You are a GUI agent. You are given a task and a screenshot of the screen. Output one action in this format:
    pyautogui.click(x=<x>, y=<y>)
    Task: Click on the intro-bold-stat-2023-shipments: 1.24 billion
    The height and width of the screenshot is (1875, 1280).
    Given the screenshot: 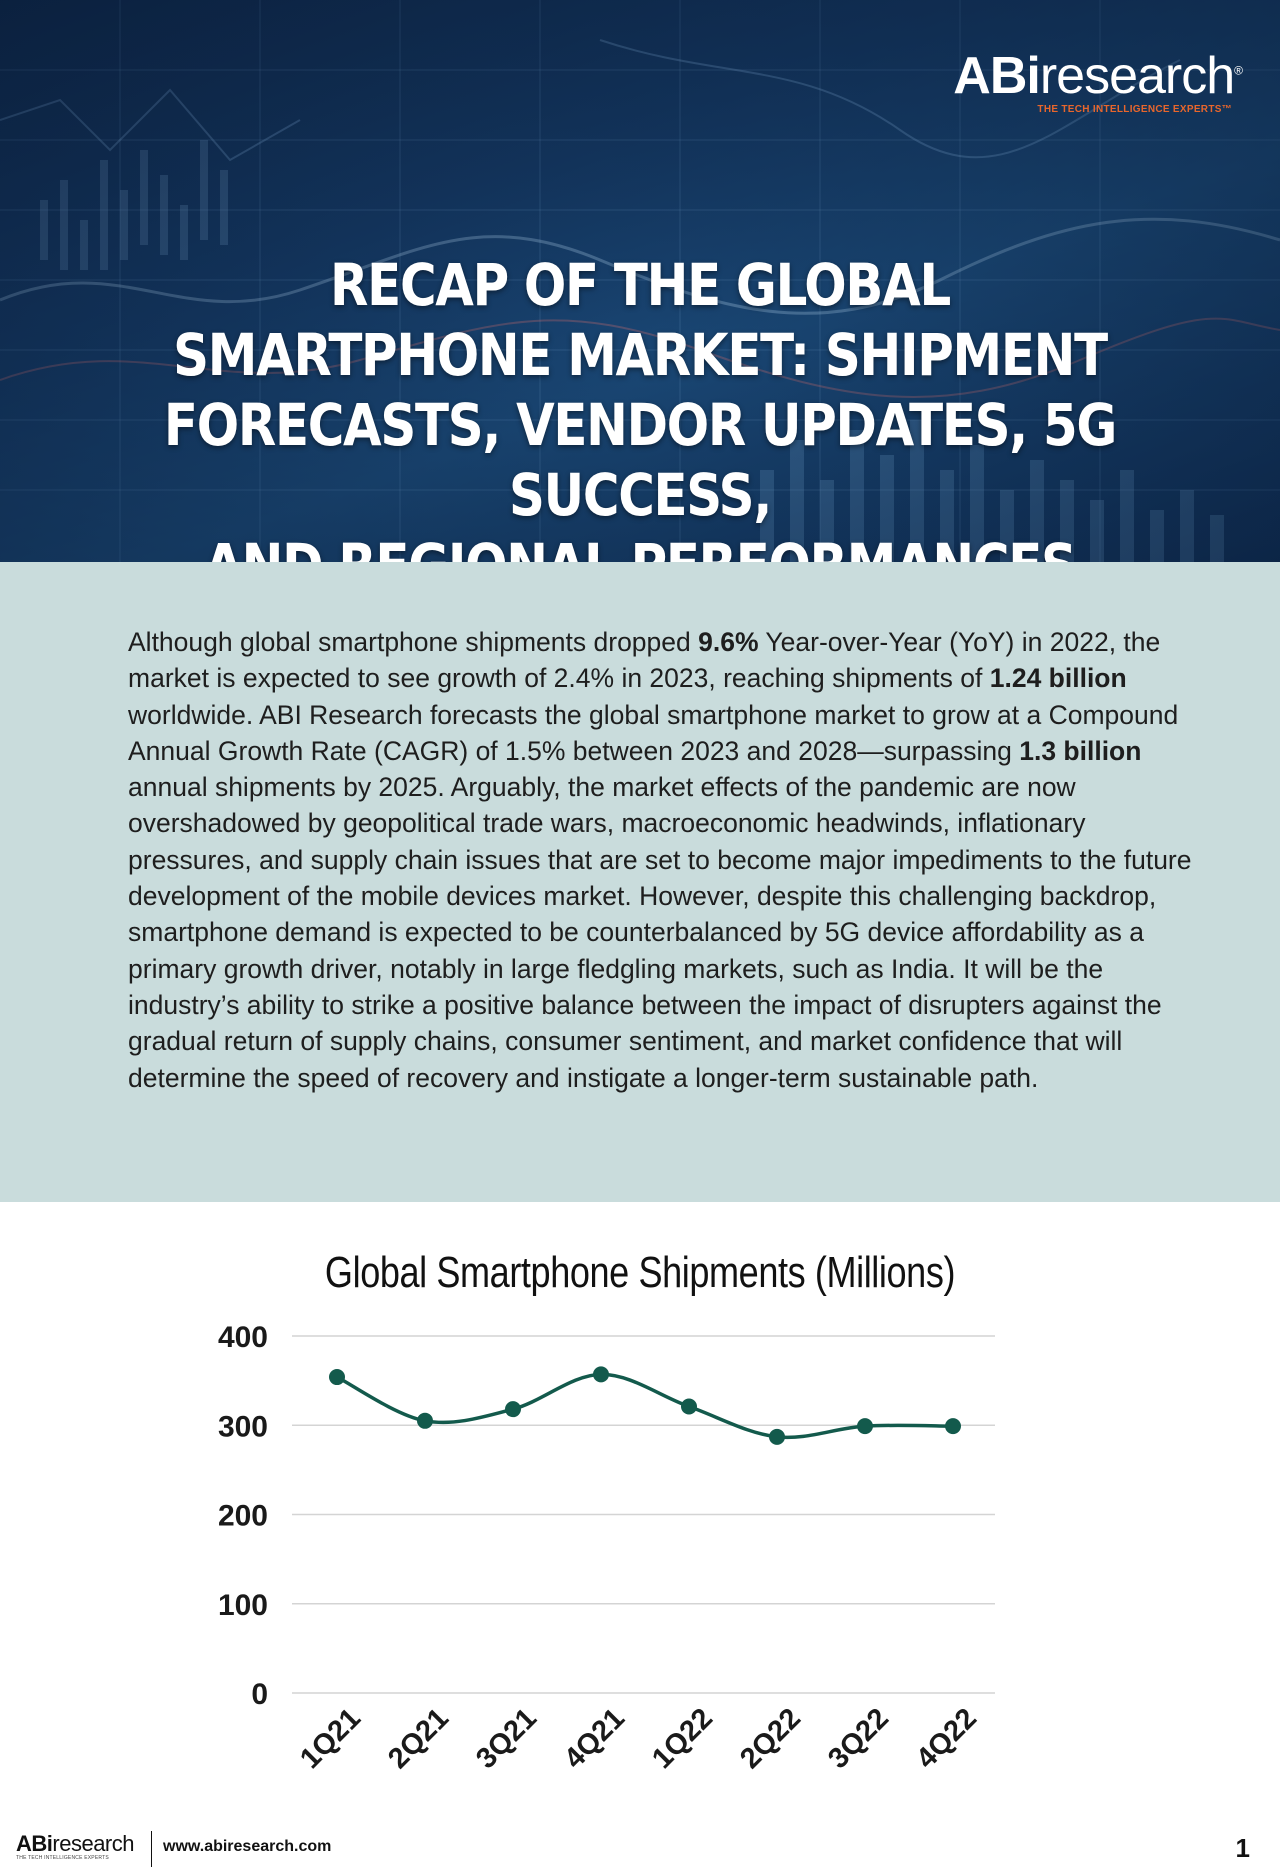 What is the action you would take?
    pyautogui.click(x=1058, y=678)
    